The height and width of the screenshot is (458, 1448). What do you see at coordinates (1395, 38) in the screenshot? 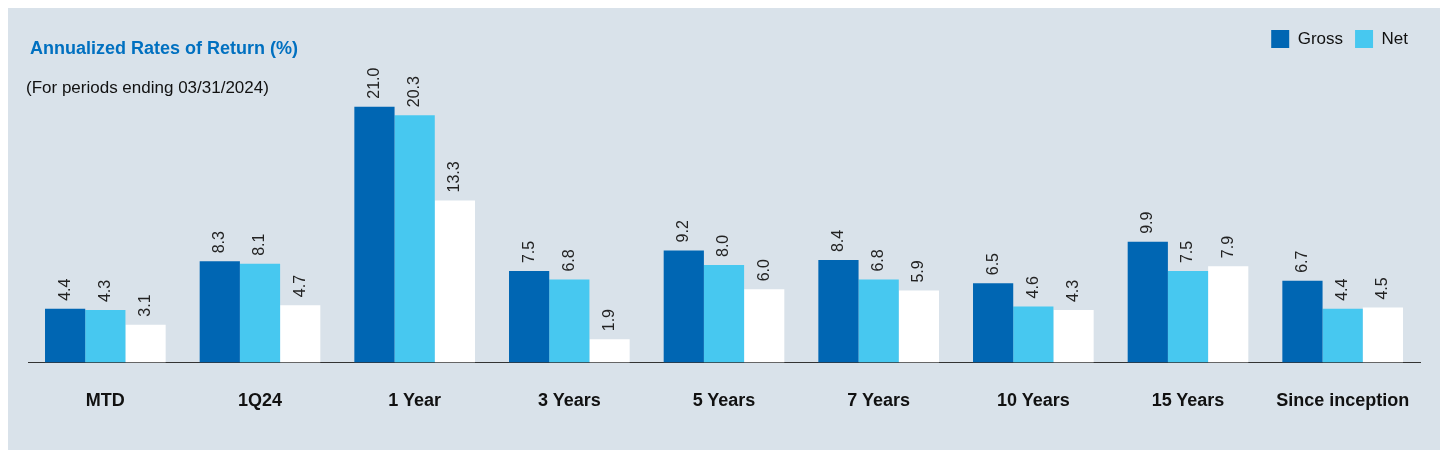
I see `legend-label: Net` at bounding box center [1395, 38].